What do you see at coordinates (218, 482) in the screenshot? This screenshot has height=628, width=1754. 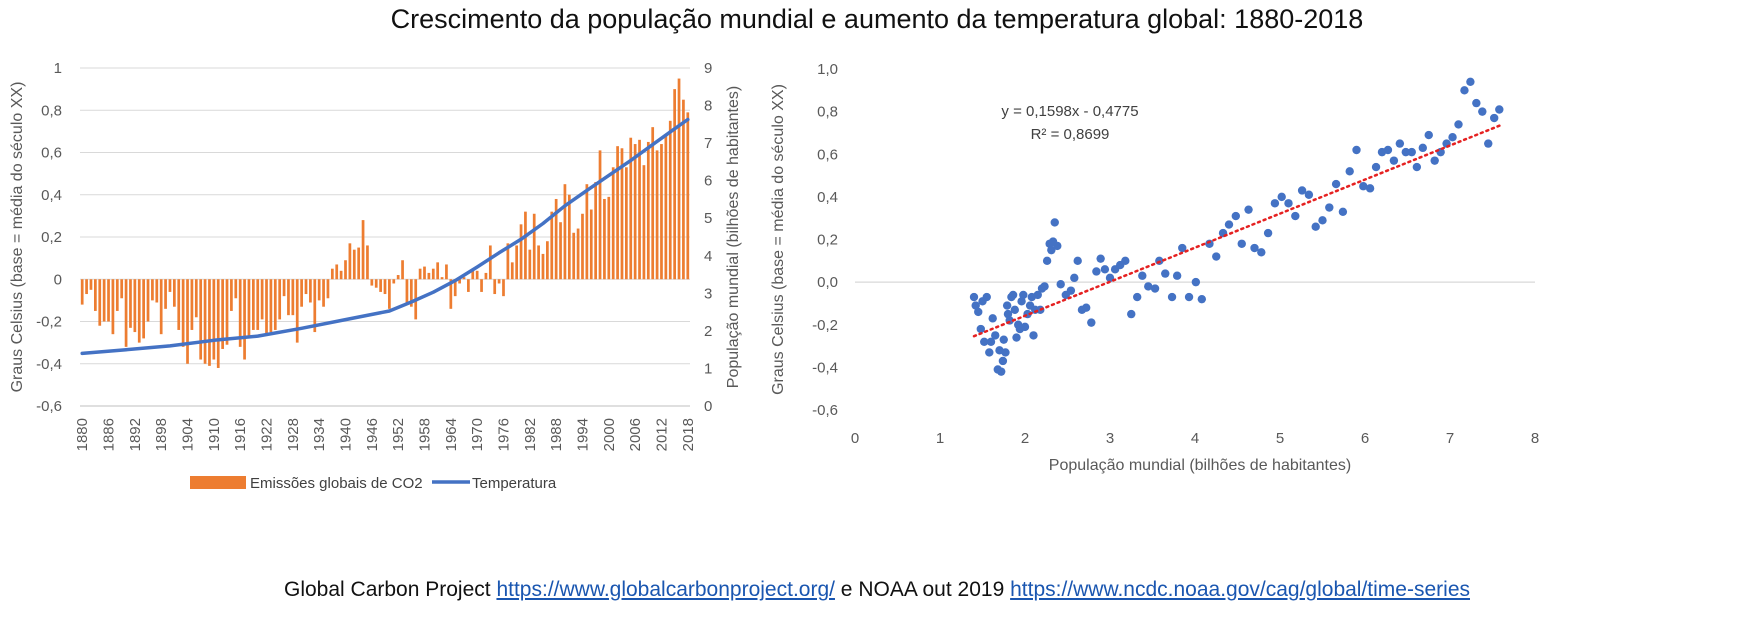 I see `legend-swatch-co2` at bounding box center [218, 482].